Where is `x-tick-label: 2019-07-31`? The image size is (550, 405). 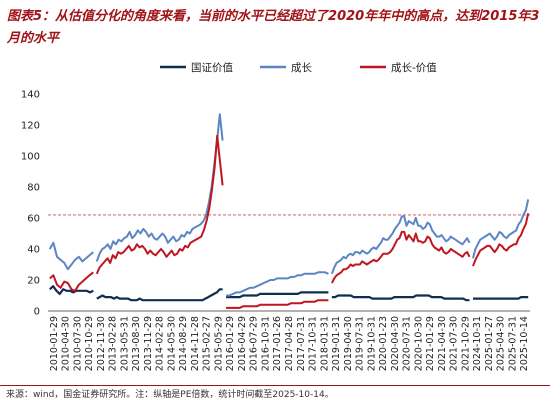 x-tick-label: 2019-07-31 is located at coordinates (360, 343).